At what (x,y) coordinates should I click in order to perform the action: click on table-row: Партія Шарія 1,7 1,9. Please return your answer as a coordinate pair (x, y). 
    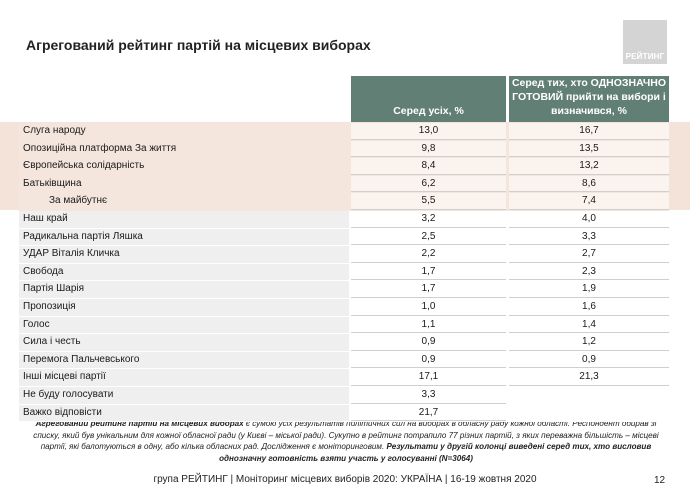
    Looking at the image, I should click on (344, 290).